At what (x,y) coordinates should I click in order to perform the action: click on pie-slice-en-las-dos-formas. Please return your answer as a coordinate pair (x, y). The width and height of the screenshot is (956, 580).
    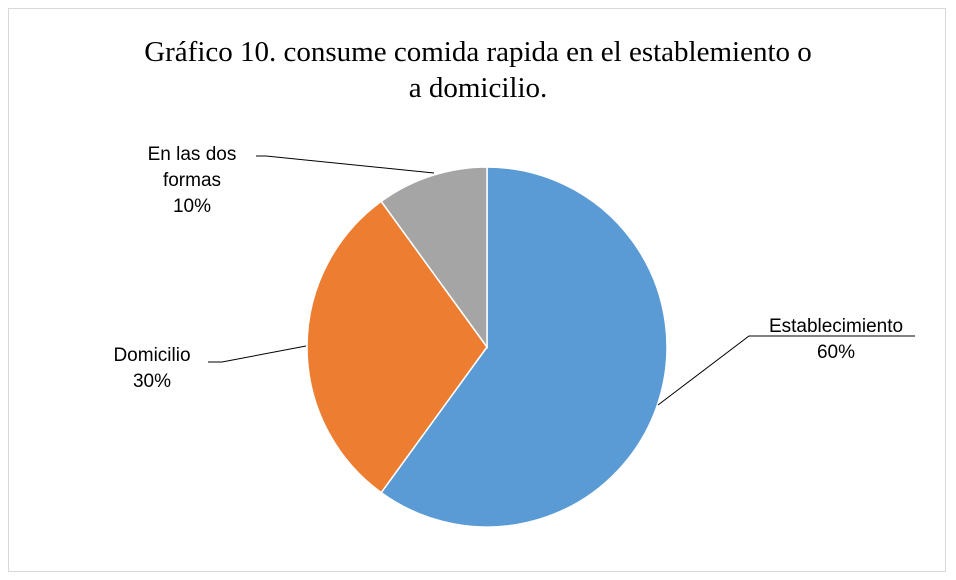
    Looking at the image, I should click on (434, 258).